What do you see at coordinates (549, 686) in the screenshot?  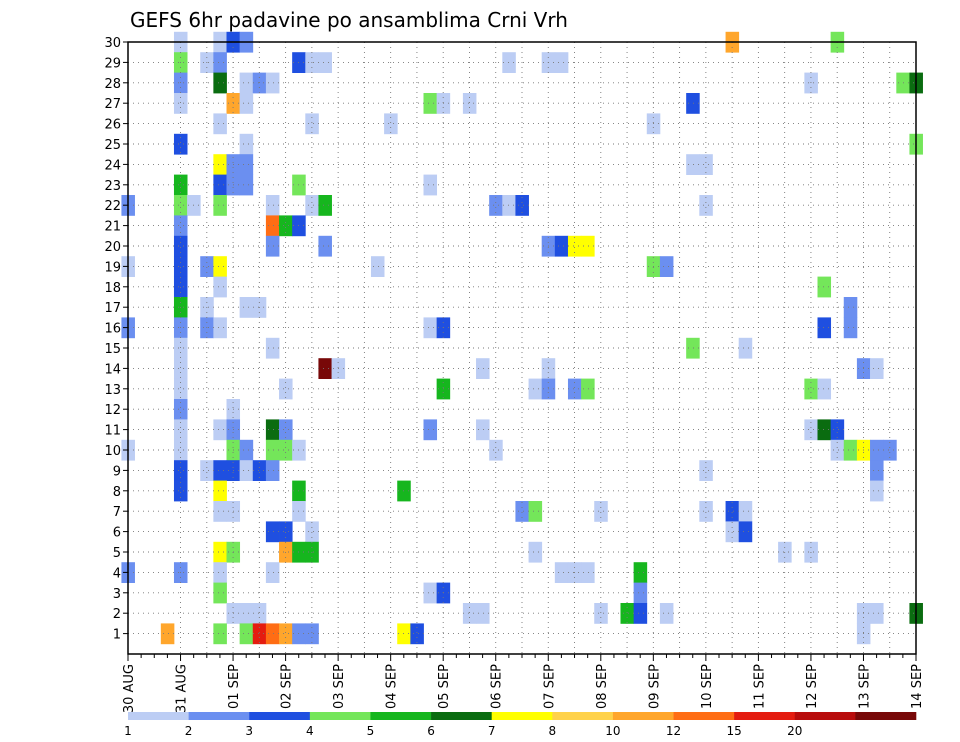 I see `x-tick-label: 07 SEP` at bounding box center [549, 686].